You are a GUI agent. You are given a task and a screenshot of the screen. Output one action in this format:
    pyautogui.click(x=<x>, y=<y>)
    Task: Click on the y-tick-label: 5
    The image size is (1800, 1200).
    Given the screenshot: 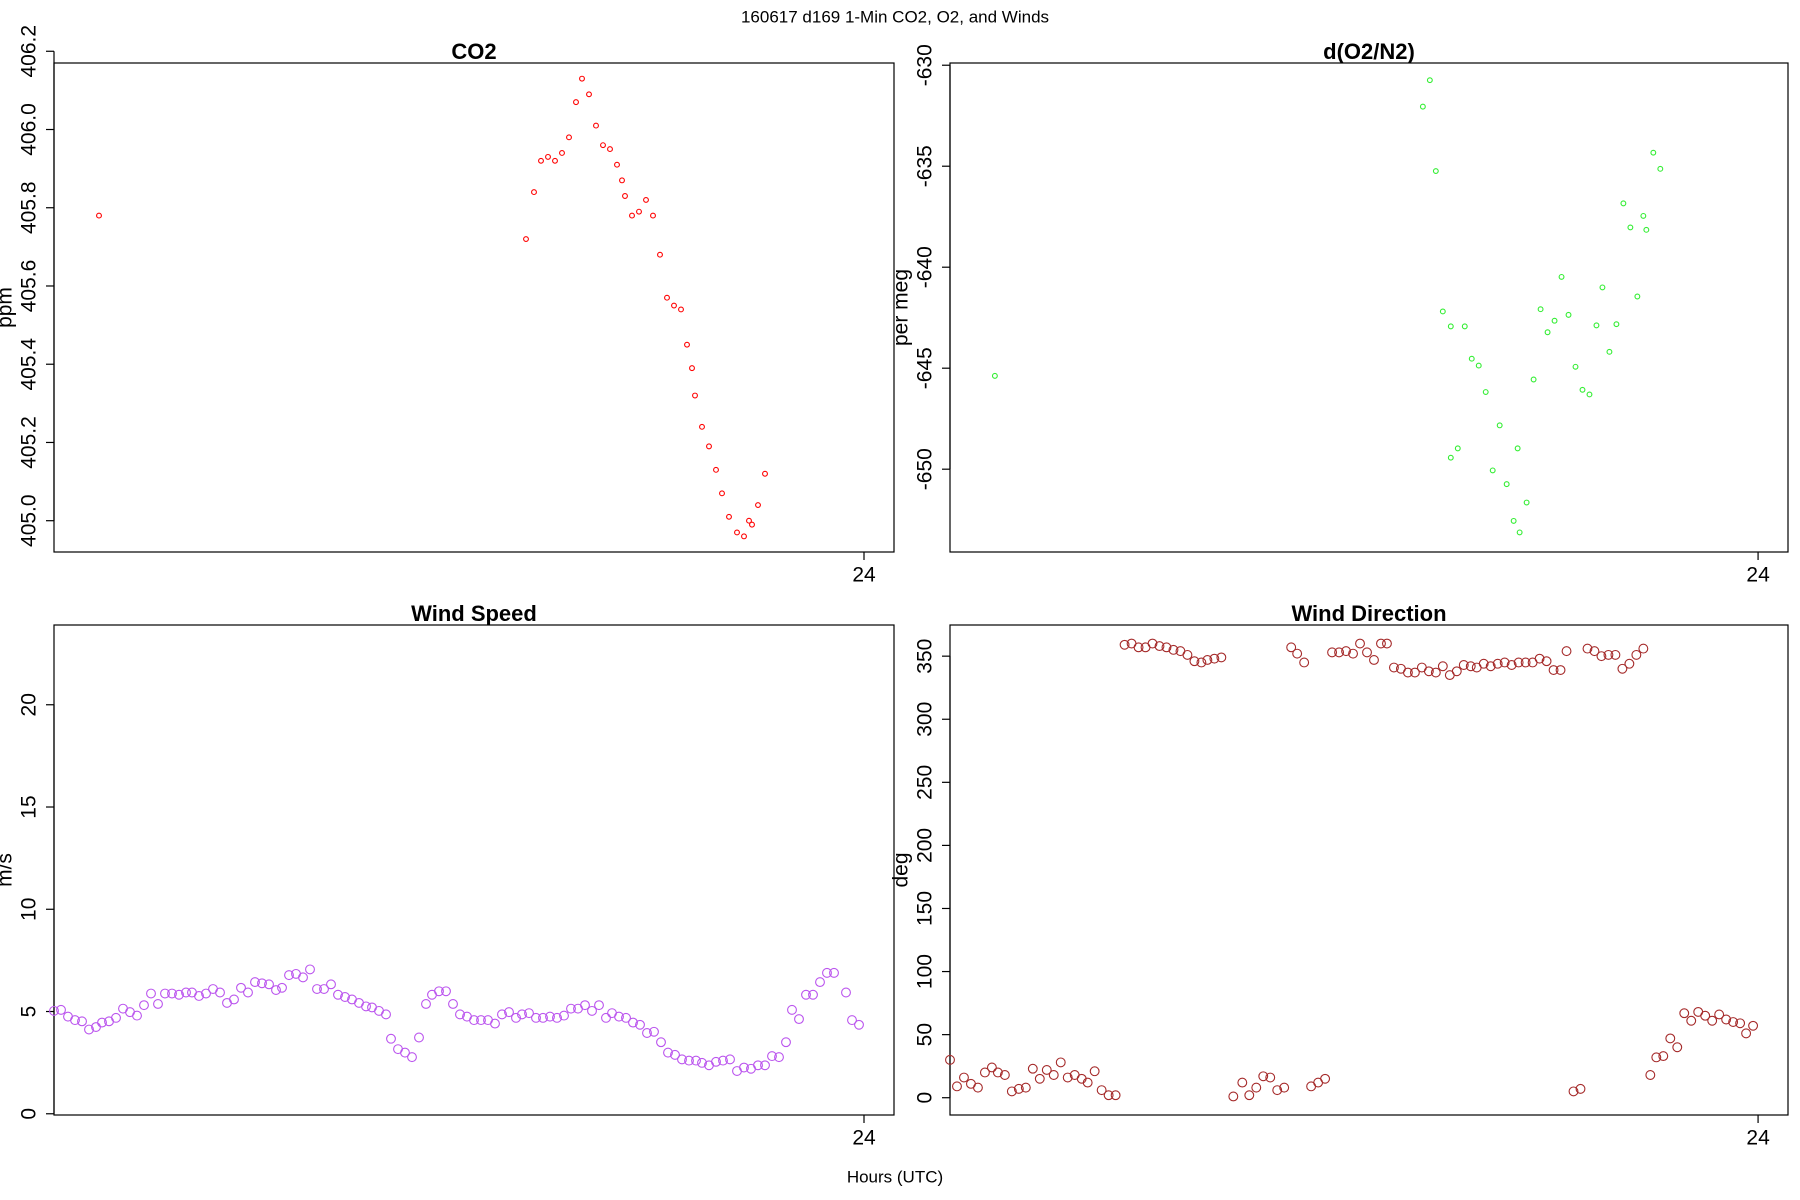 What is the action you would take?
    pyautogui.click(x=29, y=1012)
    